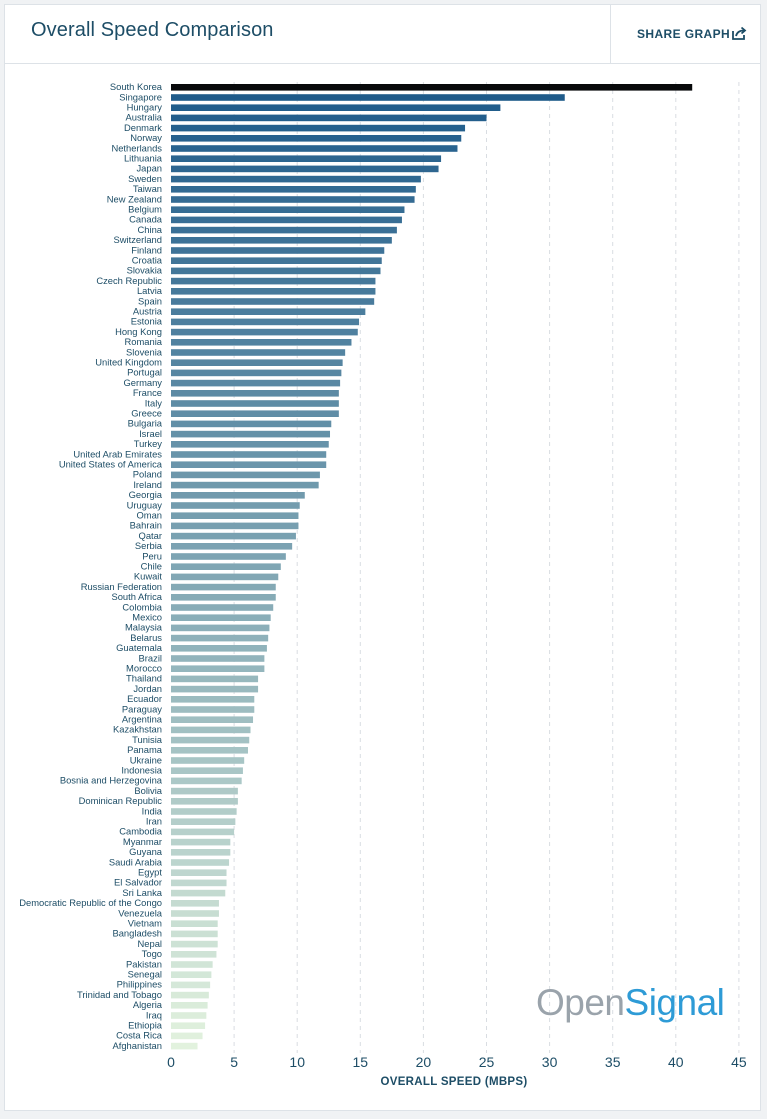  I want to click on category-label: Brazil, so click(150, 657).